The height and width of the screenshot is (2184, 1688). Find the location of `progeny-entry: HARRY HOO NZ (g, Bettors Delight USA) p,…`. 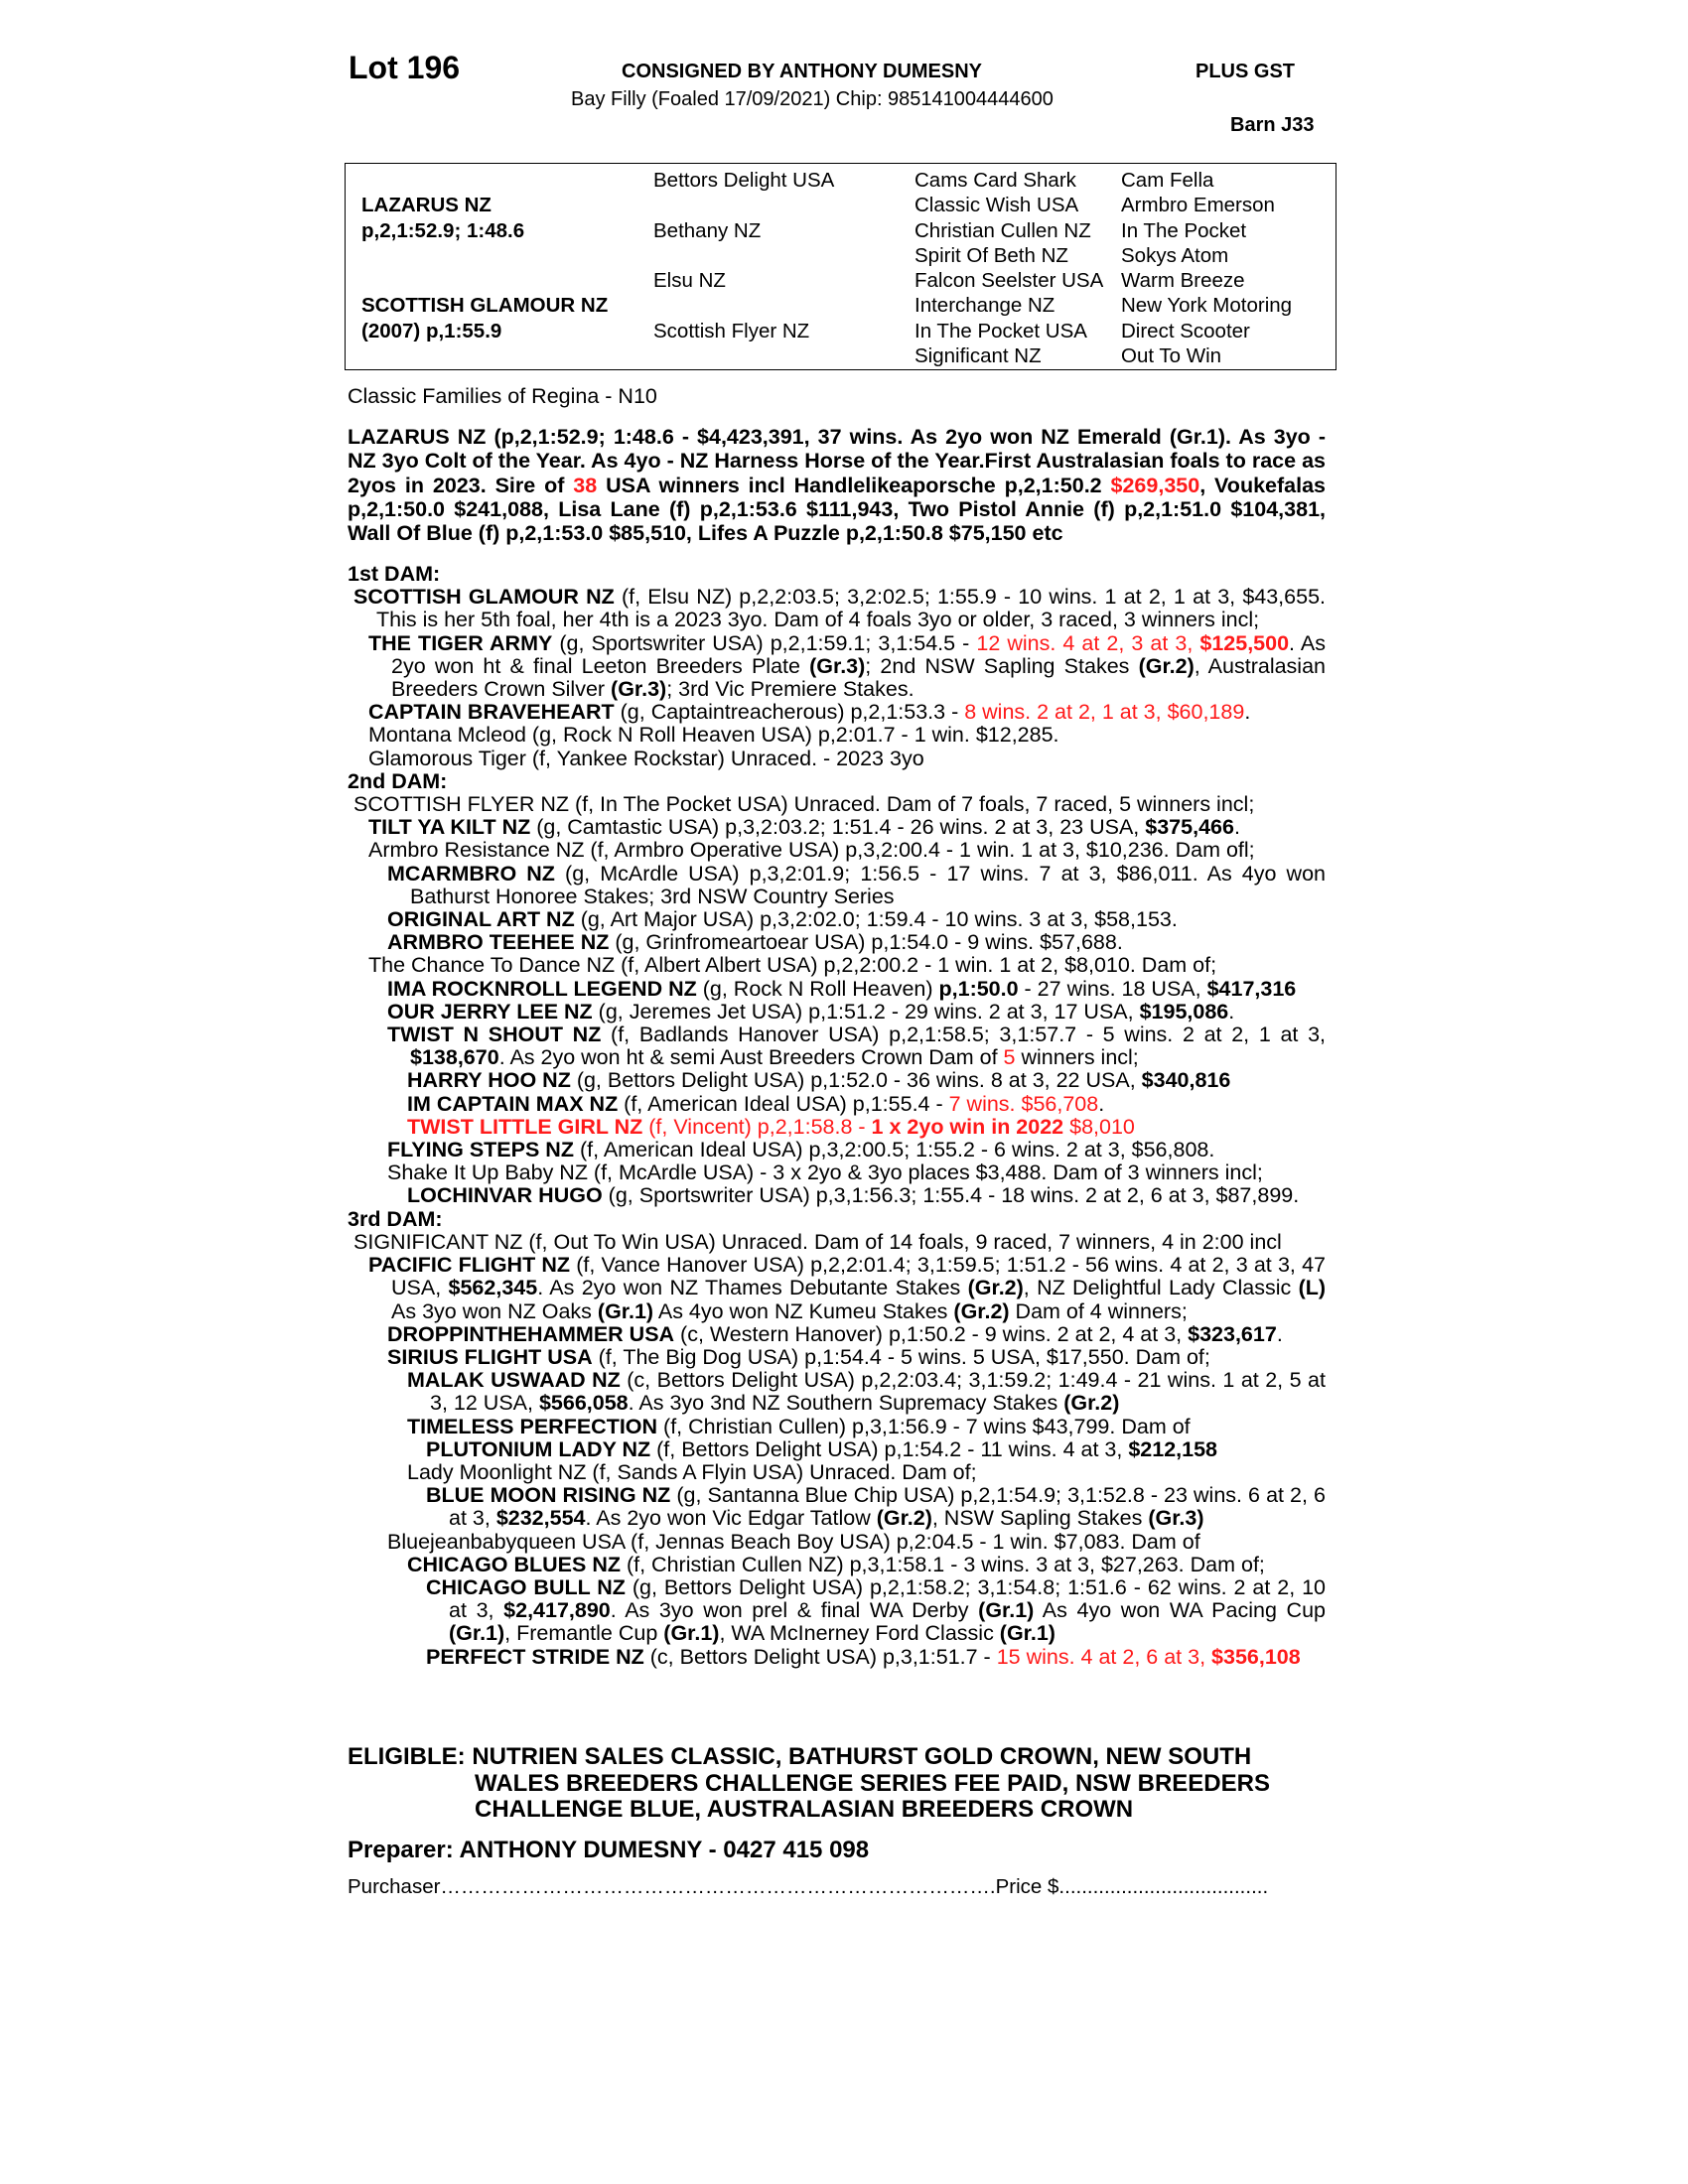

progeny-entry: HARRY HOO NZ (g, Bettors Delight USA) p,… is located at coordinates (837, 1080).